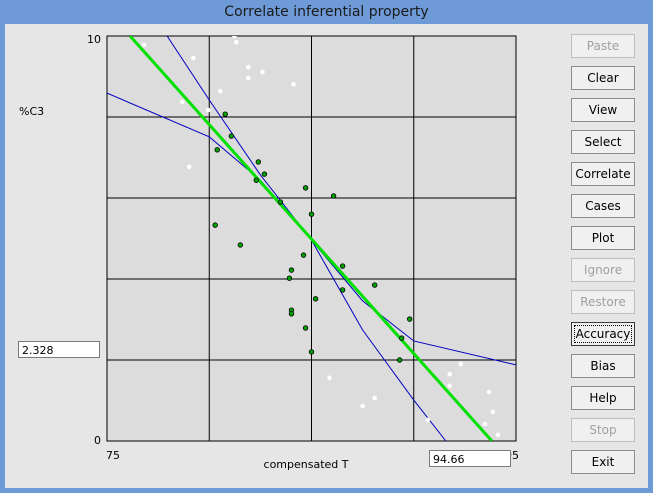 This screenshot has width=653, height=493. What do you see at coordinates (603, 206) in the screenshot?
I see `button: Cases` at bounding box center [603, 206].